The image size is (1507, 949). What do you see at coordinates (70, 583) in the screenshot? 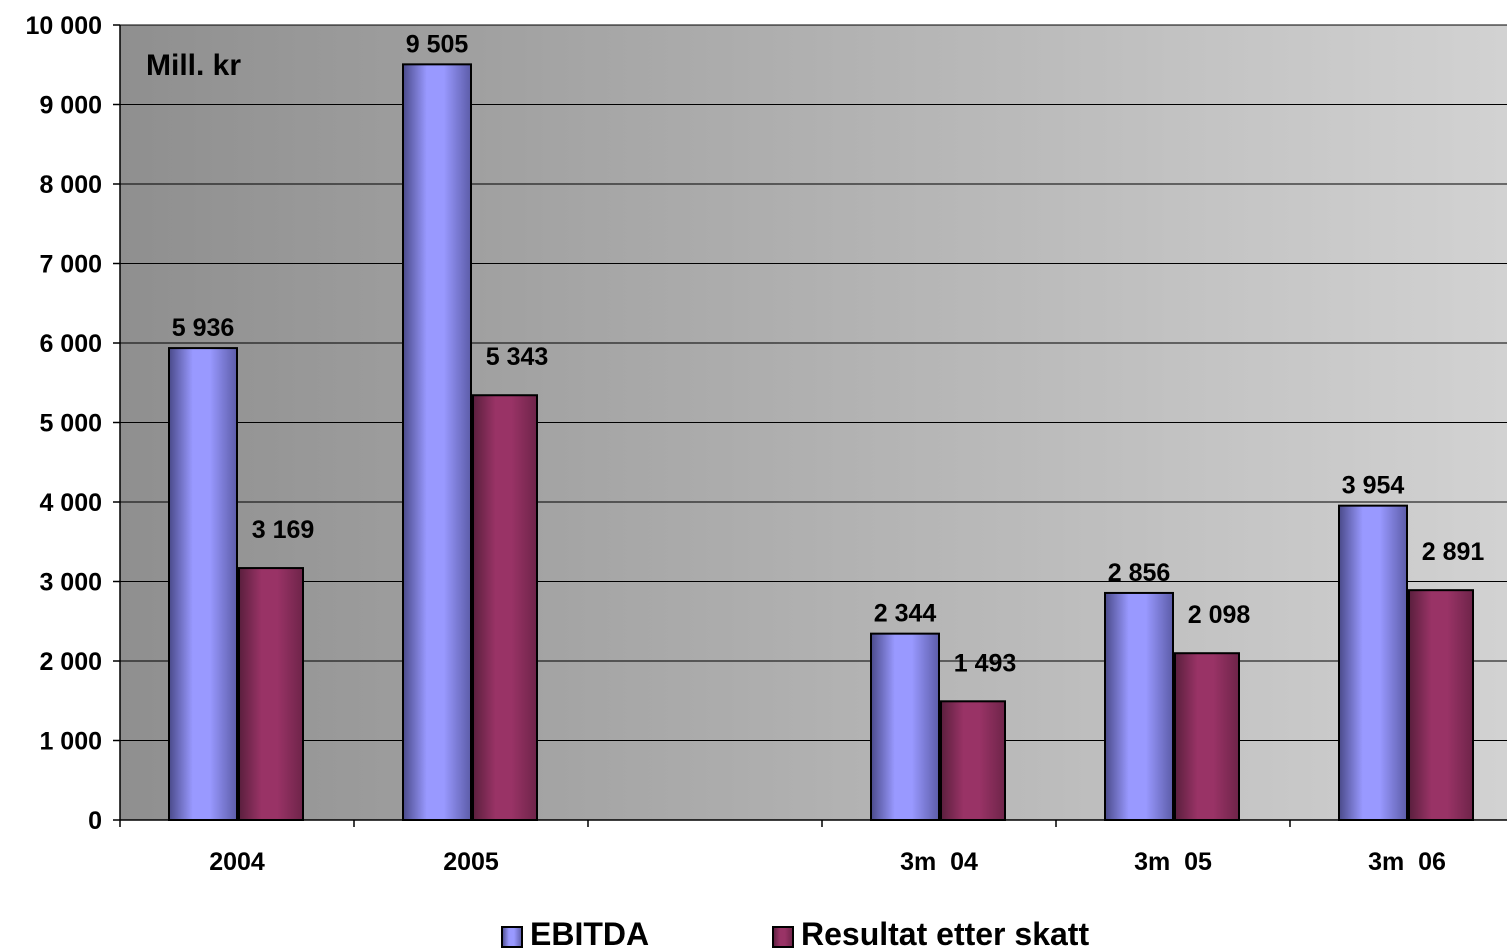
I see `y-tick-label: 3 000` at bounding box center [70, 583].